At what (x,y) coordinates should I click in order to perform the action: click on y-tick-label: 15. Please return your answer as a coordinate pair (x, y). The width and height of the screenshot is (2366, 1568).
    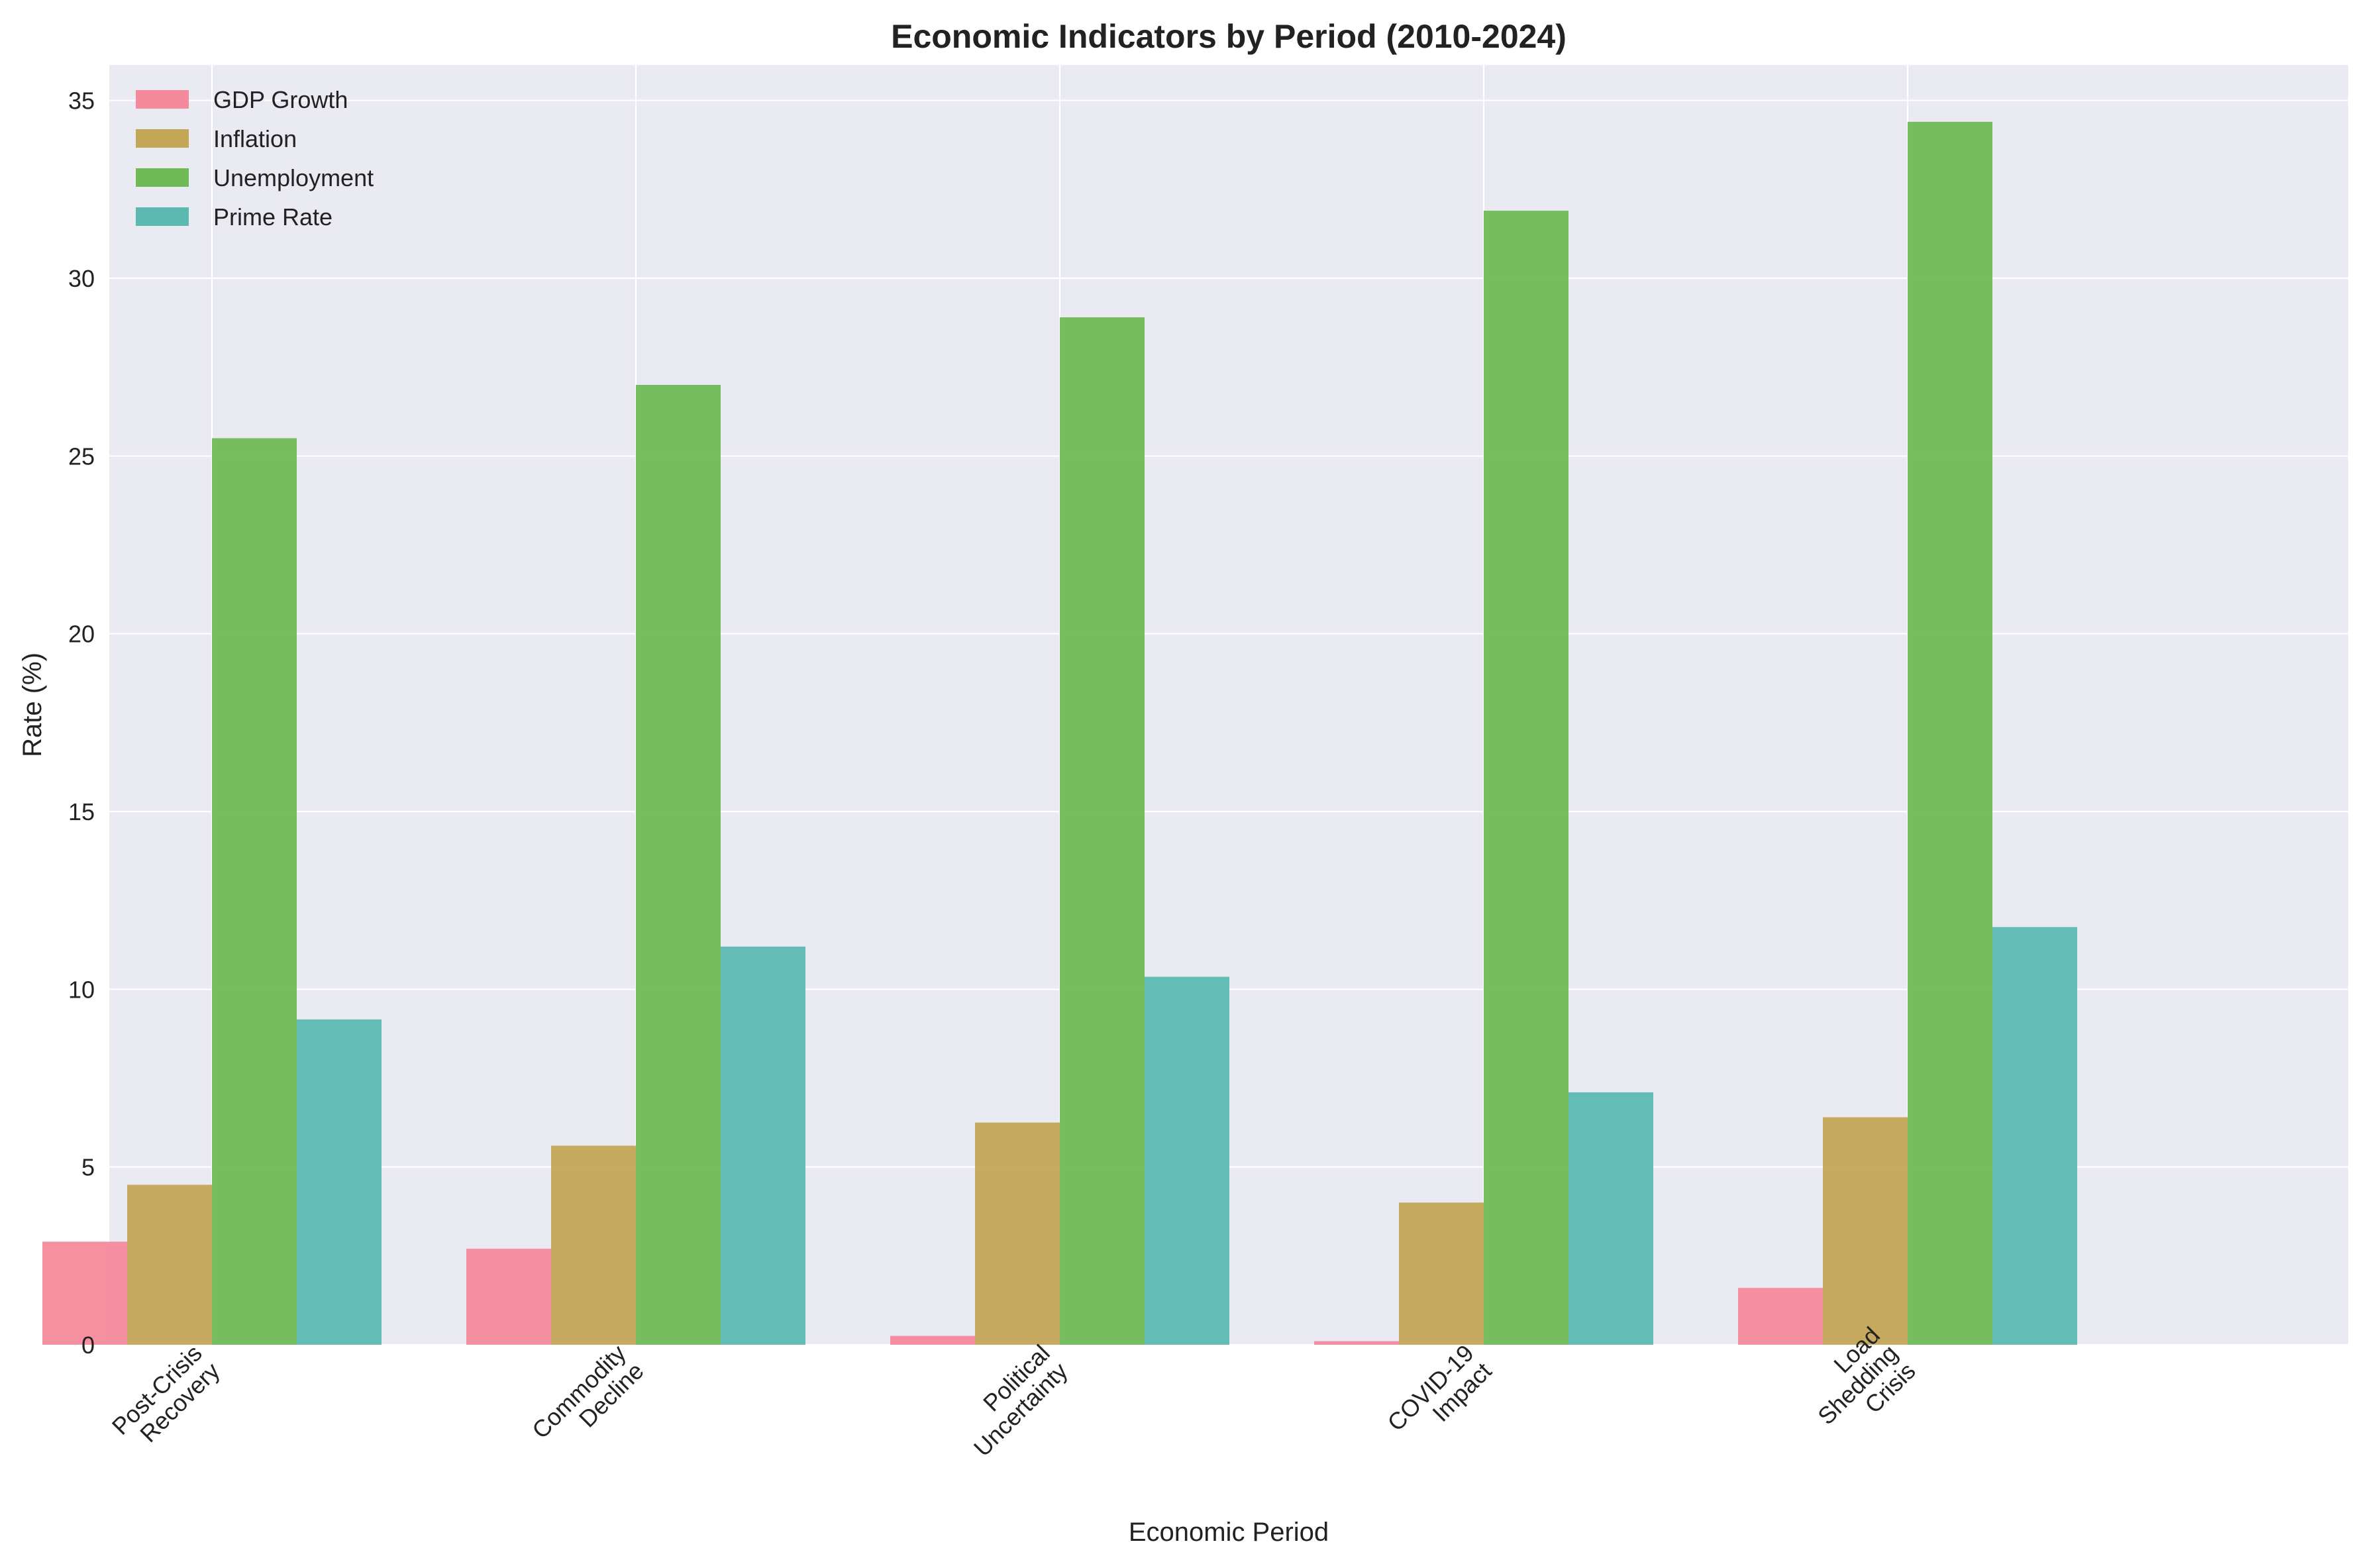
    Looking at the image, I should click on (81, 811).